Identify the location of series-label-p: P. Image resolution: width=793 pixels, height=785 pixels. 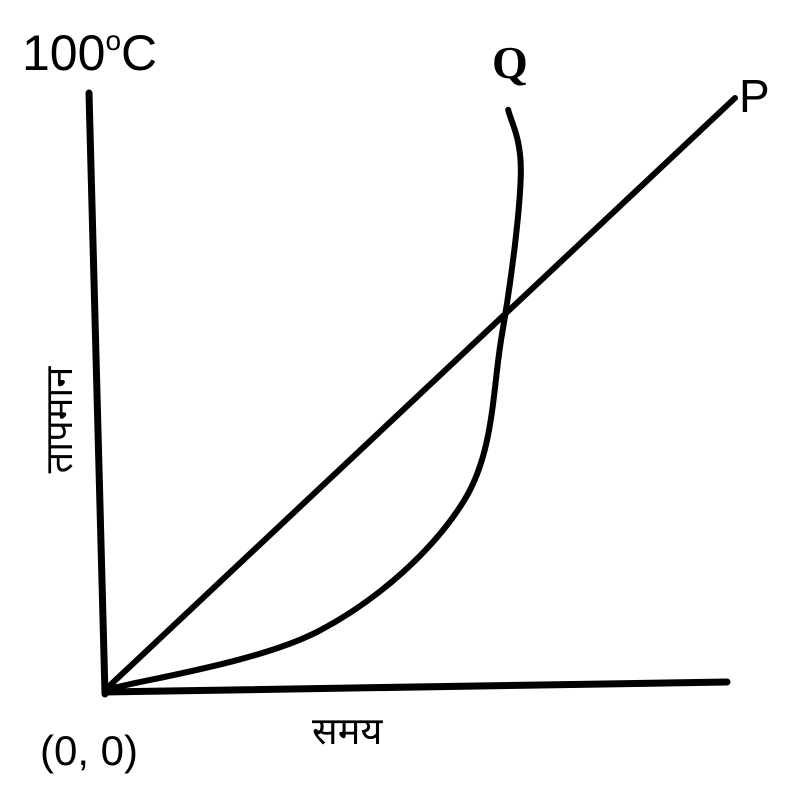
(754, 96).